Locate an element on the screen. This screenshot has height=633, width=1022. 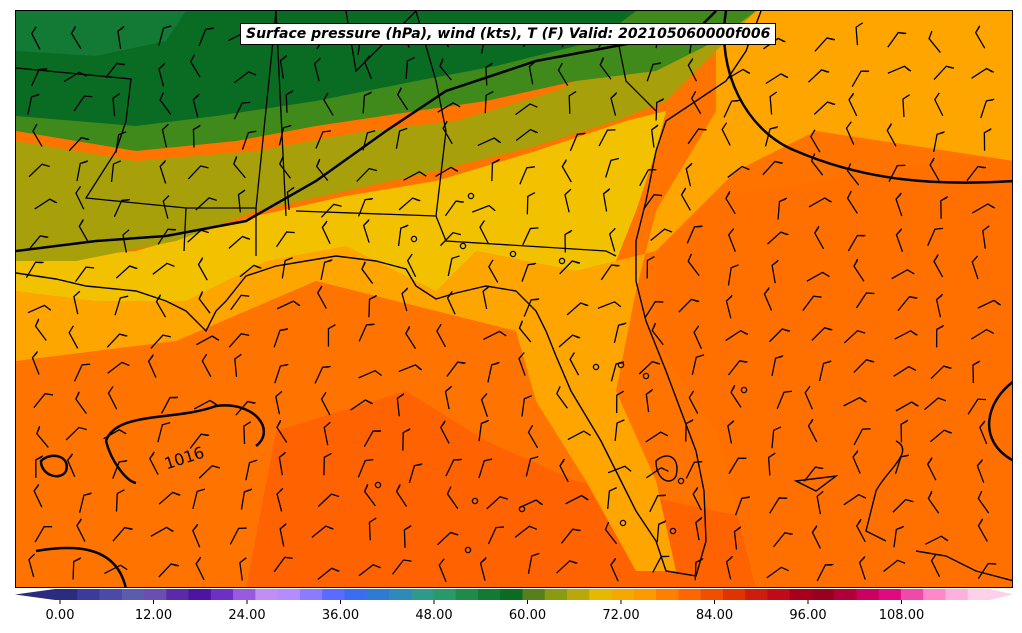
colorbar-tick-label: 60.00 is located at coordinates (527, 615).